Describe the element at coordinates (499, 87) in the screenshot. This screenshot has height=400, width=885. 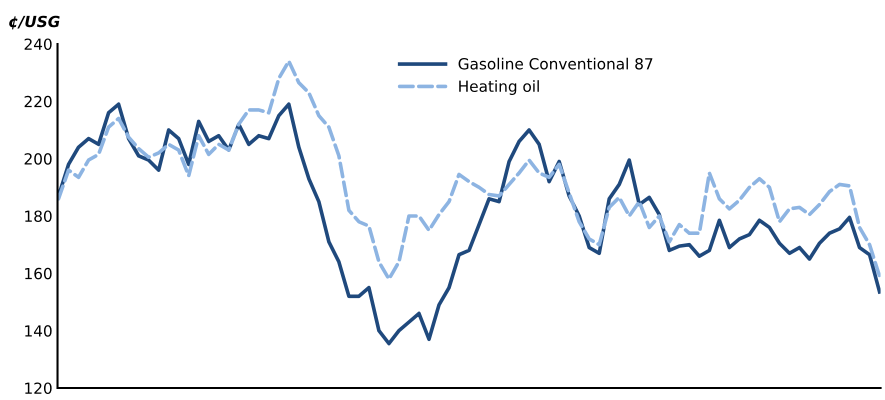
I see `legend-label: Heating oil` at that location.